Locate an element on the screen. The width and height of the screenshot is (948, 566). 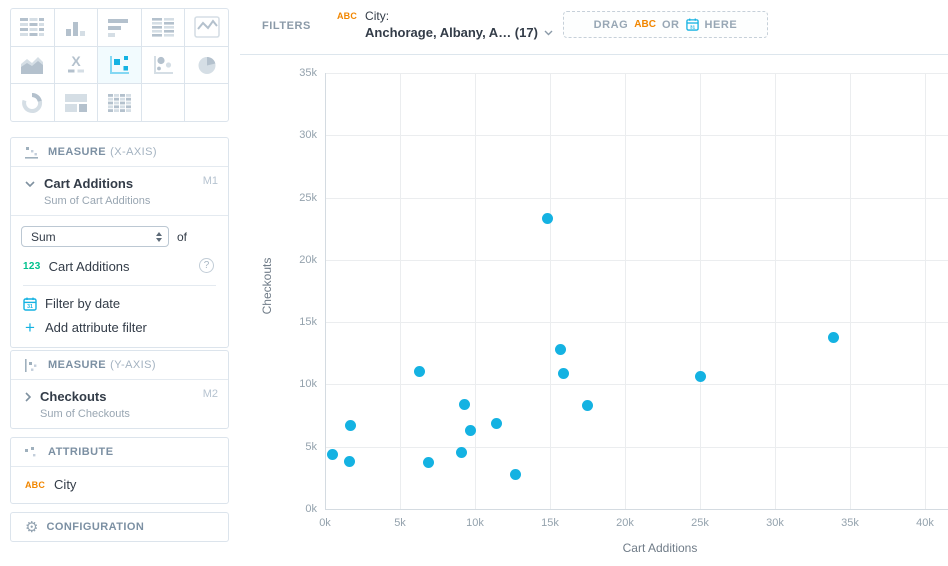
viz-type-pie-chart-button is located at coordinates (206, 65).